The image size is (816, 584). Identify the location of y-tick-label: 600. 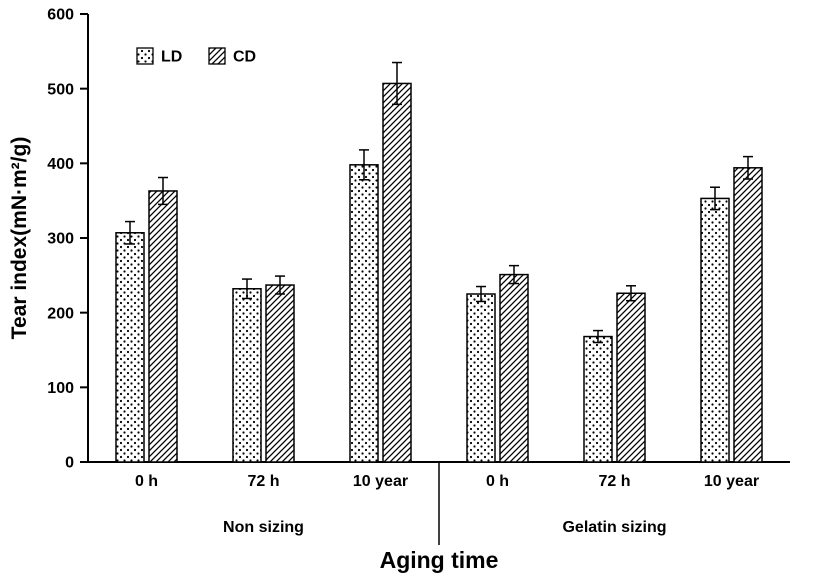
(60, 15).